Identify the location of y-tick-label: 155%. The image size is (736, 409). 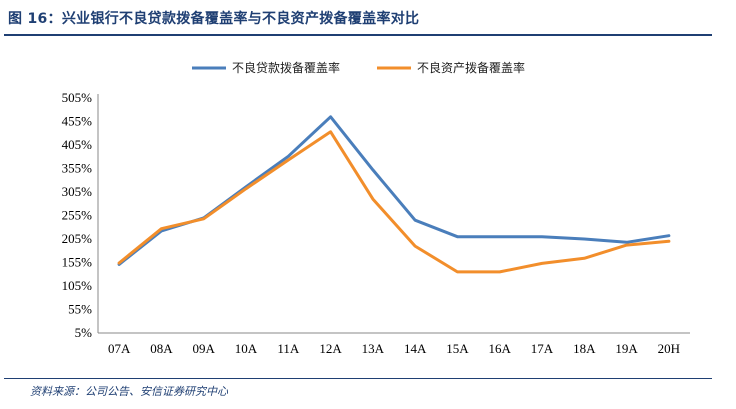
(77, 262).